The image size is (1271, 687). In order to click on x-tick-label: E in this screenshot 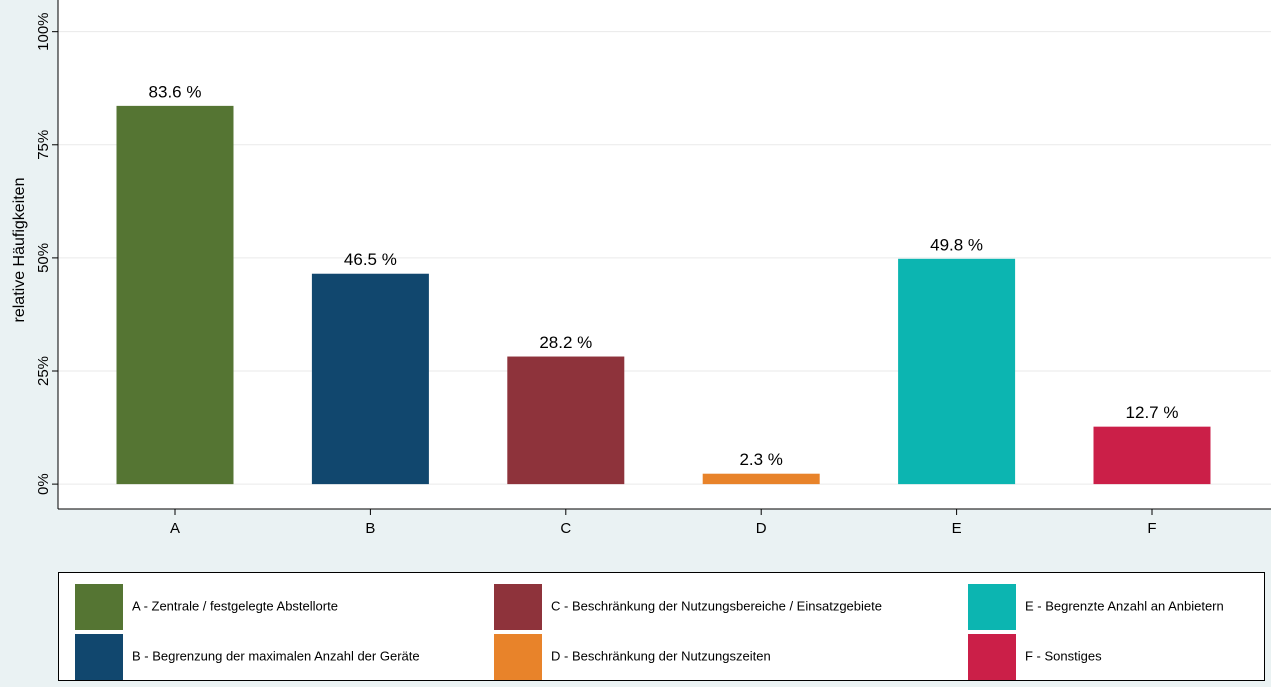, I will do `click(957, 528)`.